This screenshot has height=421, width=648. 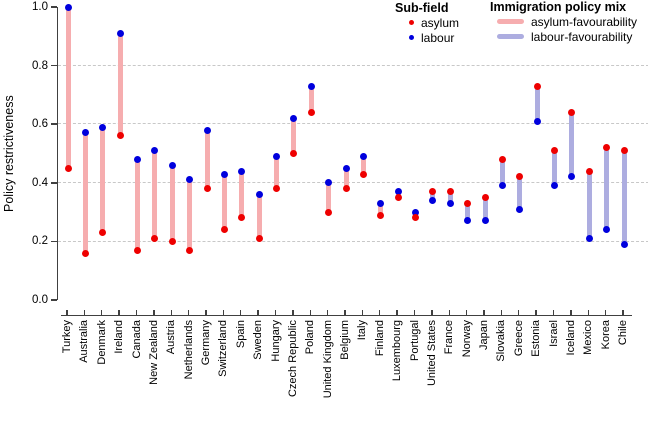 What do you see at coordinates (101, 342) in the screenshot?
I see `x-tick-label: Denmark` at bounding box center [101, 342].